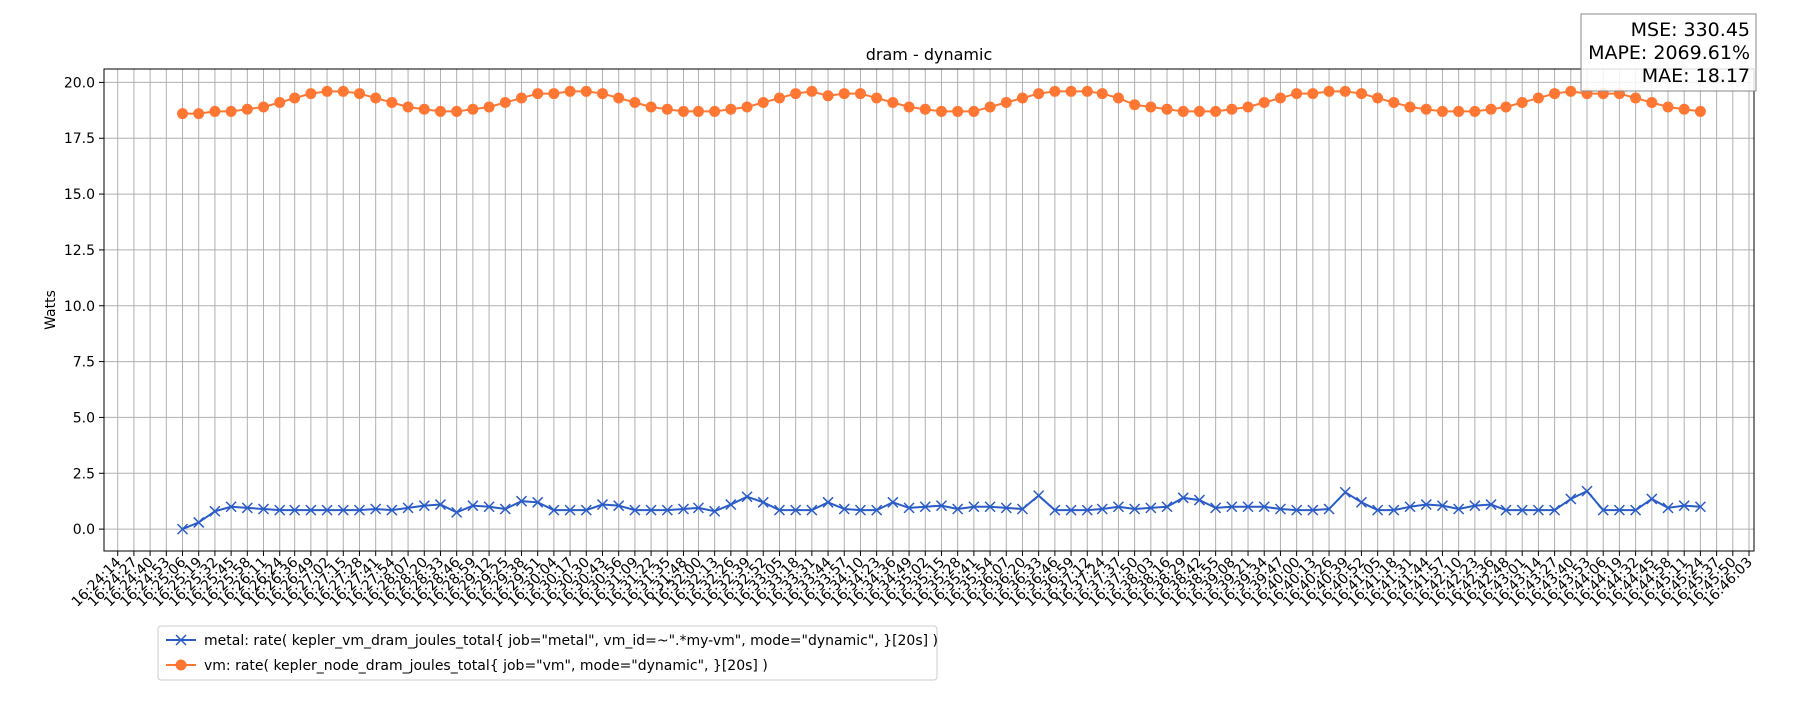 The image size is (1800, 704). I want to click on y-tick-label: 0.0, so click(84, 530).